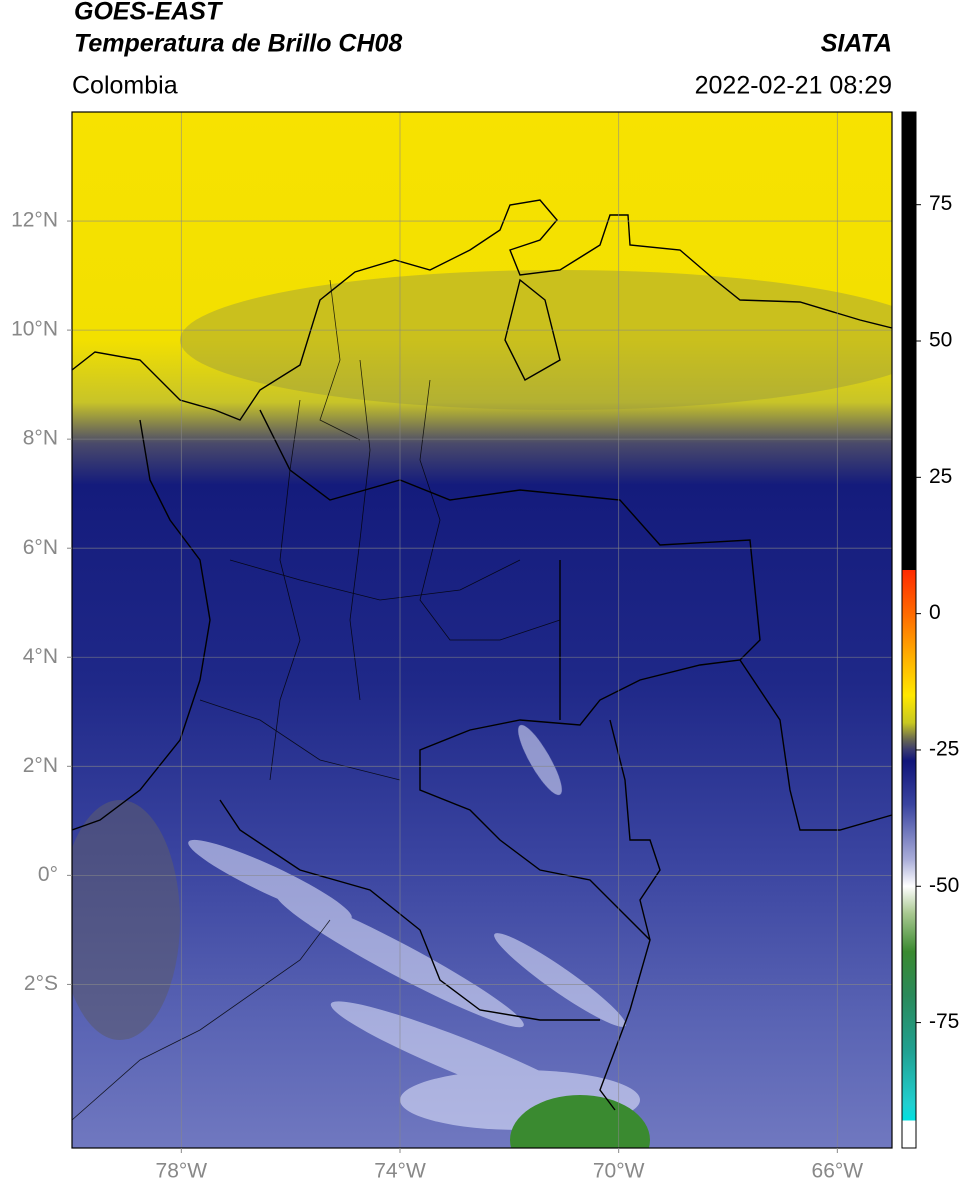 This screenshot has width=966, height=1195. I want to click on y-tick-label: 6°N, so click(40, 547).